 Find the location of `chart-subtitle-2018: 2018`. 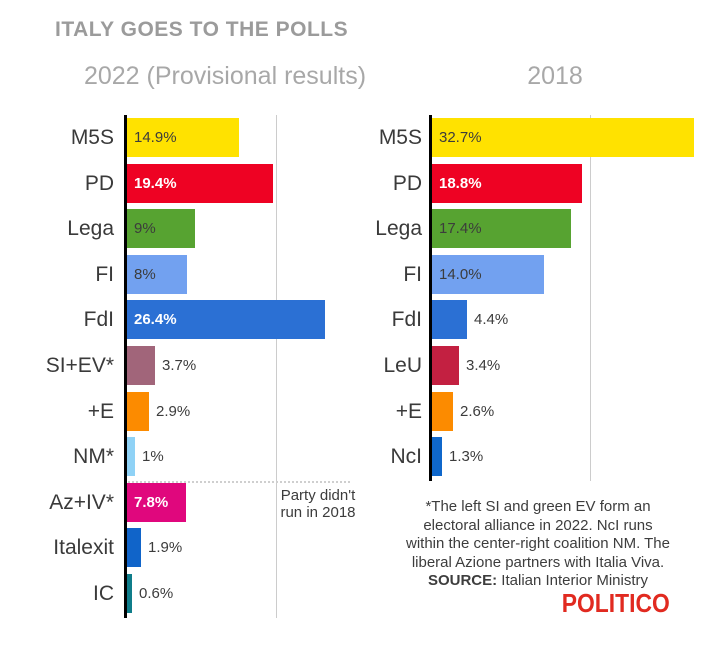

chart-subtitle-2018: 2018 is located at coordinates (555, 76).